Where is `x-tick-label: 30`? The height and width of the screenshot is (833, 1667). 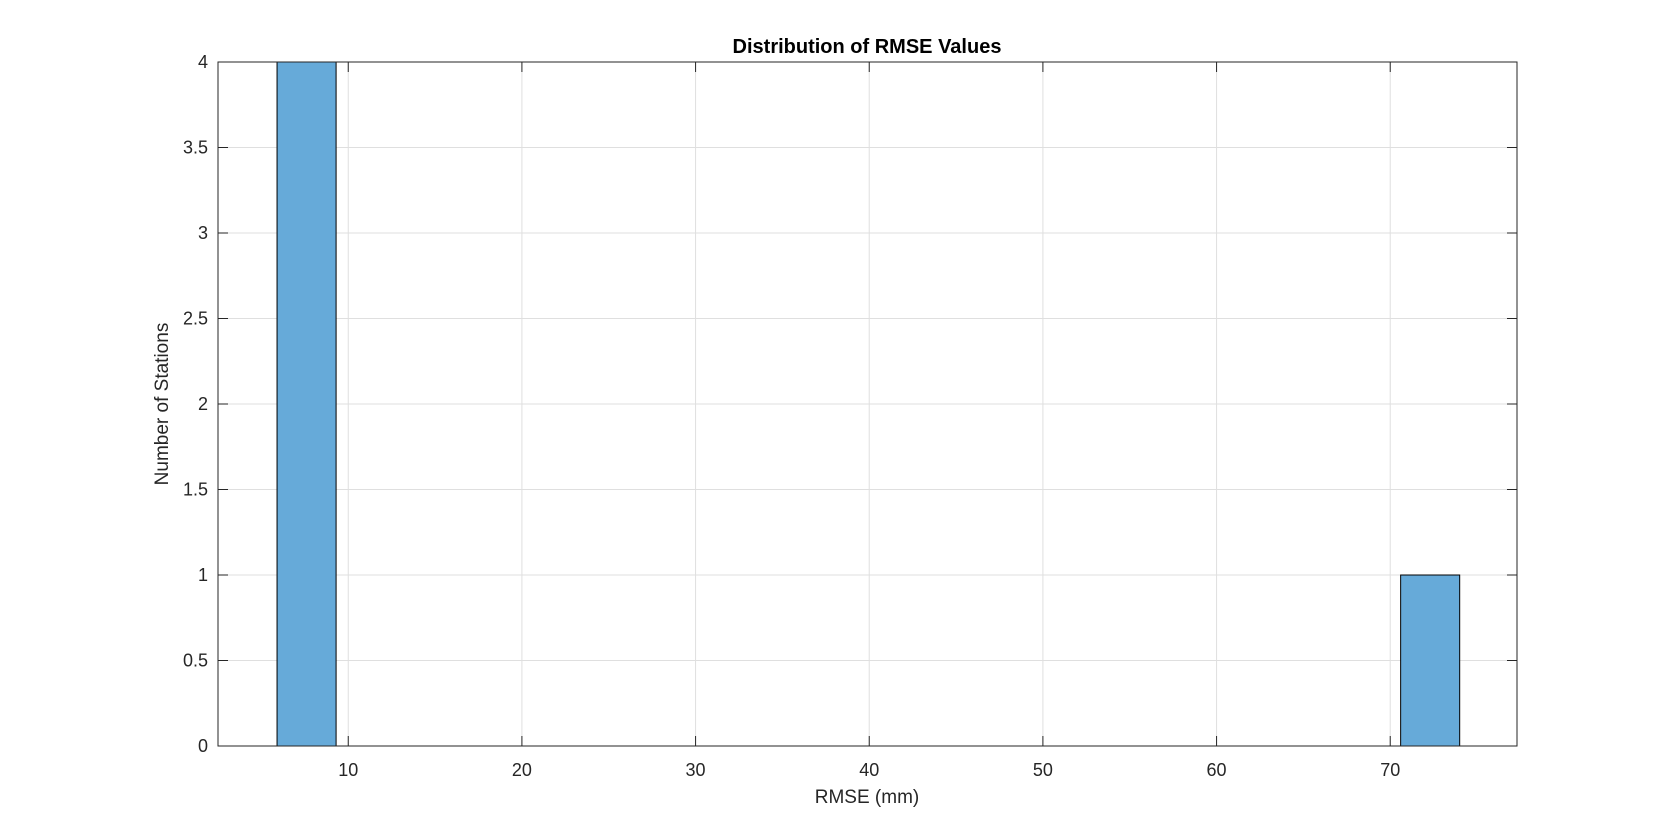
x-tick-label: 30 is located at coordinates (696, 770).